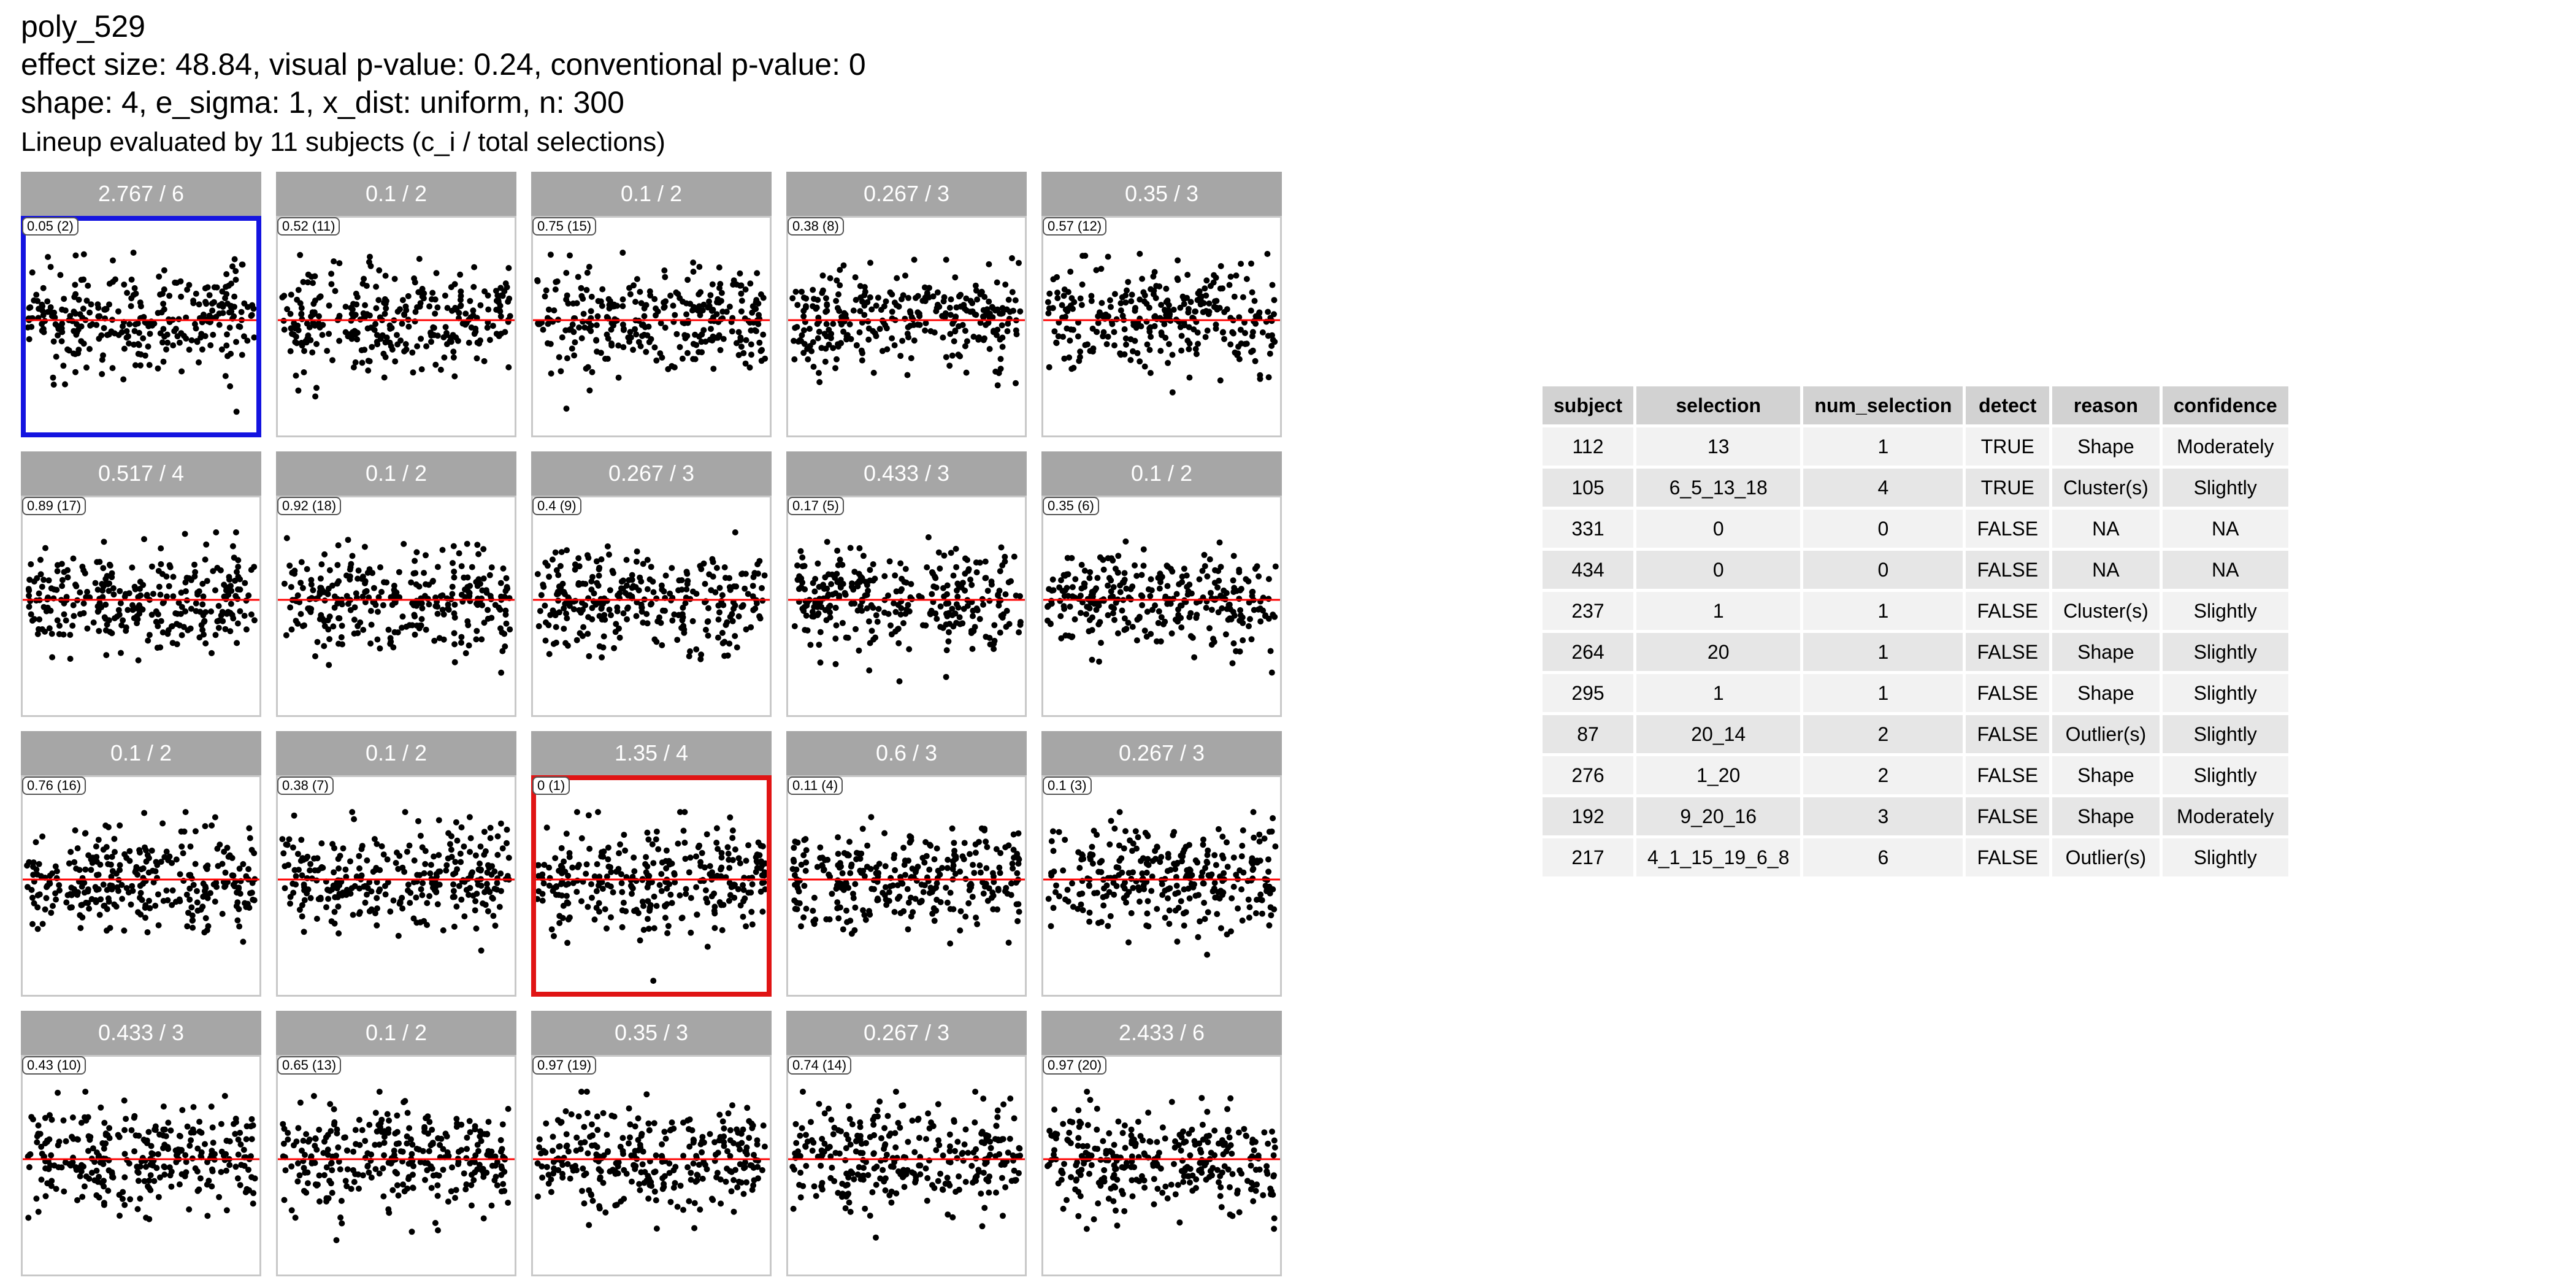 The width and height of the screenshot is (2576, 1288). I want to click on lineup-panel-7: 0.1 / 2 0.92 (18), so click(396, 584).